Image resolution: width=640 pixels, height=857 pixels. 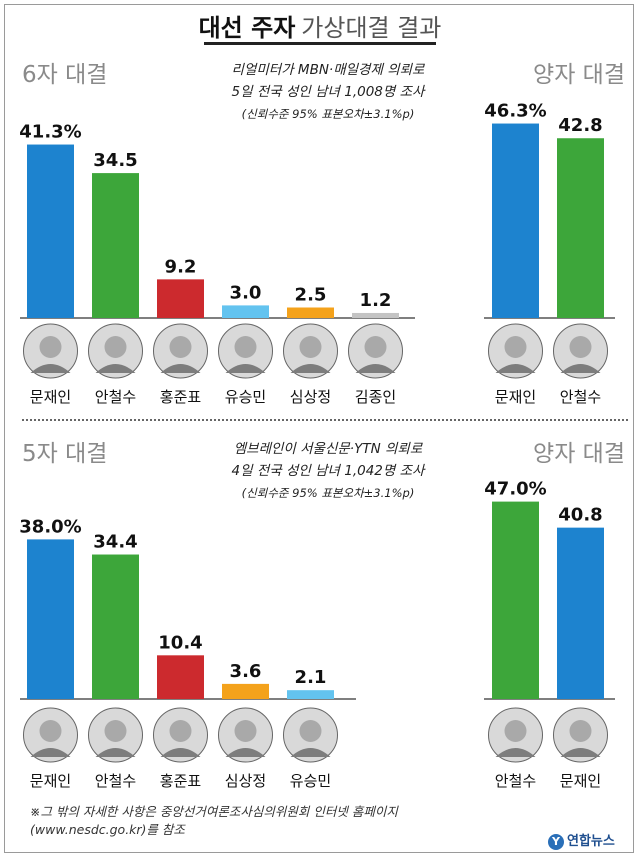 I want to click on source-note-line: 엠브레인이 서울신문·YTN 의뢰로, so click(x=328, y=449).